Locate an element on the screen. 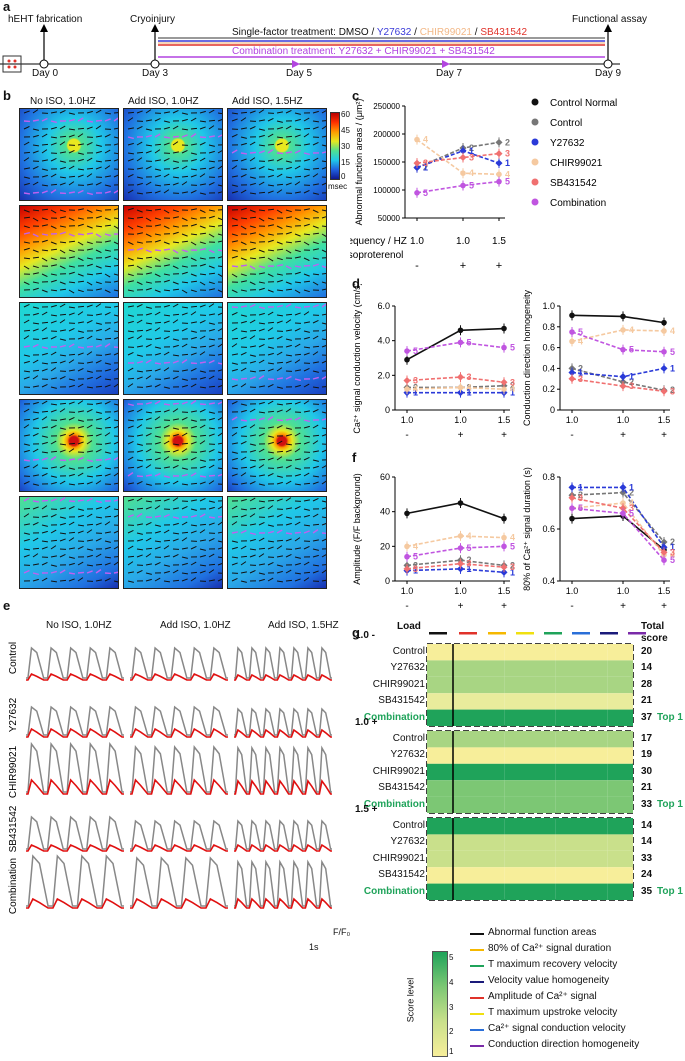  row-name: CHIR99021 is located at coordinates (398, 771).